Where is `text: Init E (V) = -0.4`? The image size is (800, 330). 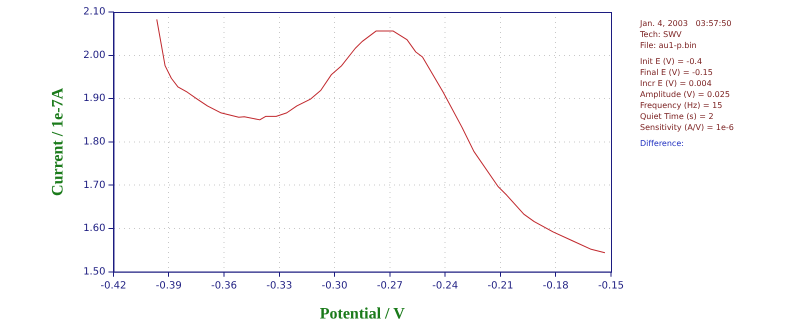 text: Init E (V) = -0.4 is located at coordinates (672, 61).